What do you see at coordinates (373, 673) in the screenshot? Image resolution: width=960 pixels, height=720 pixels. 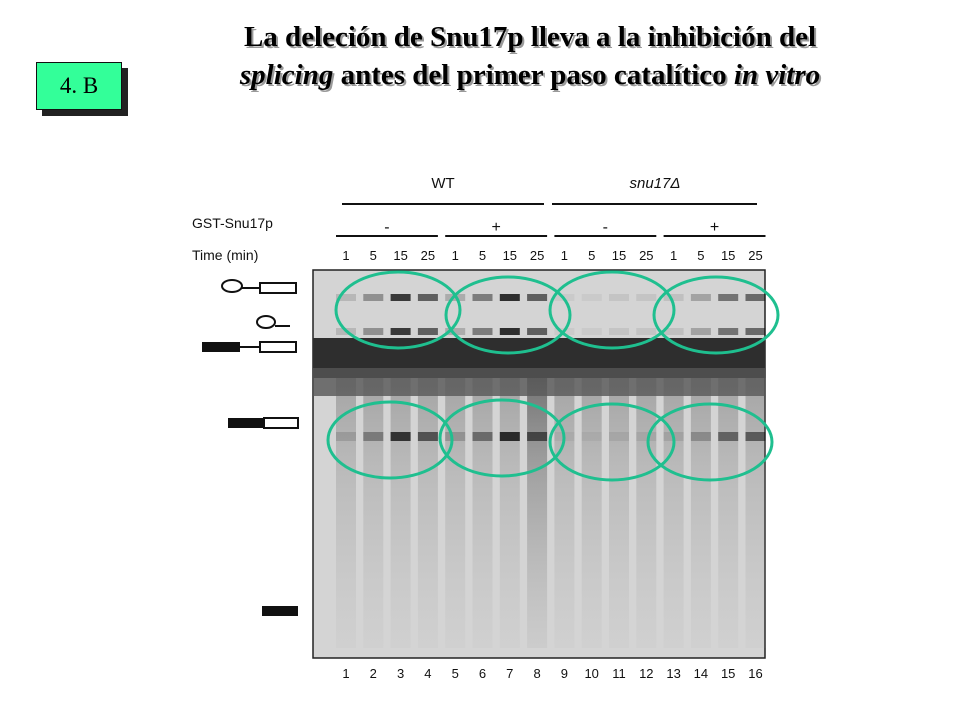 I see `lane-number: 2` at bounding box center [373, 673].